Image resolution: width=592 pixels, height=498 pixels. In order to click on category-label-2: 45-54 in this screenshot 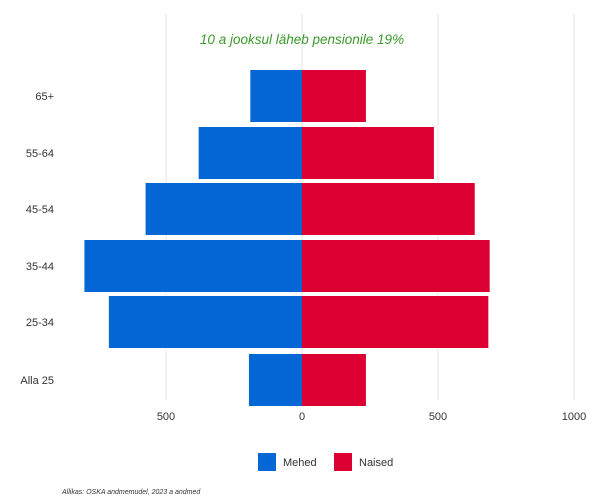, I will do `click(40, 210)`.